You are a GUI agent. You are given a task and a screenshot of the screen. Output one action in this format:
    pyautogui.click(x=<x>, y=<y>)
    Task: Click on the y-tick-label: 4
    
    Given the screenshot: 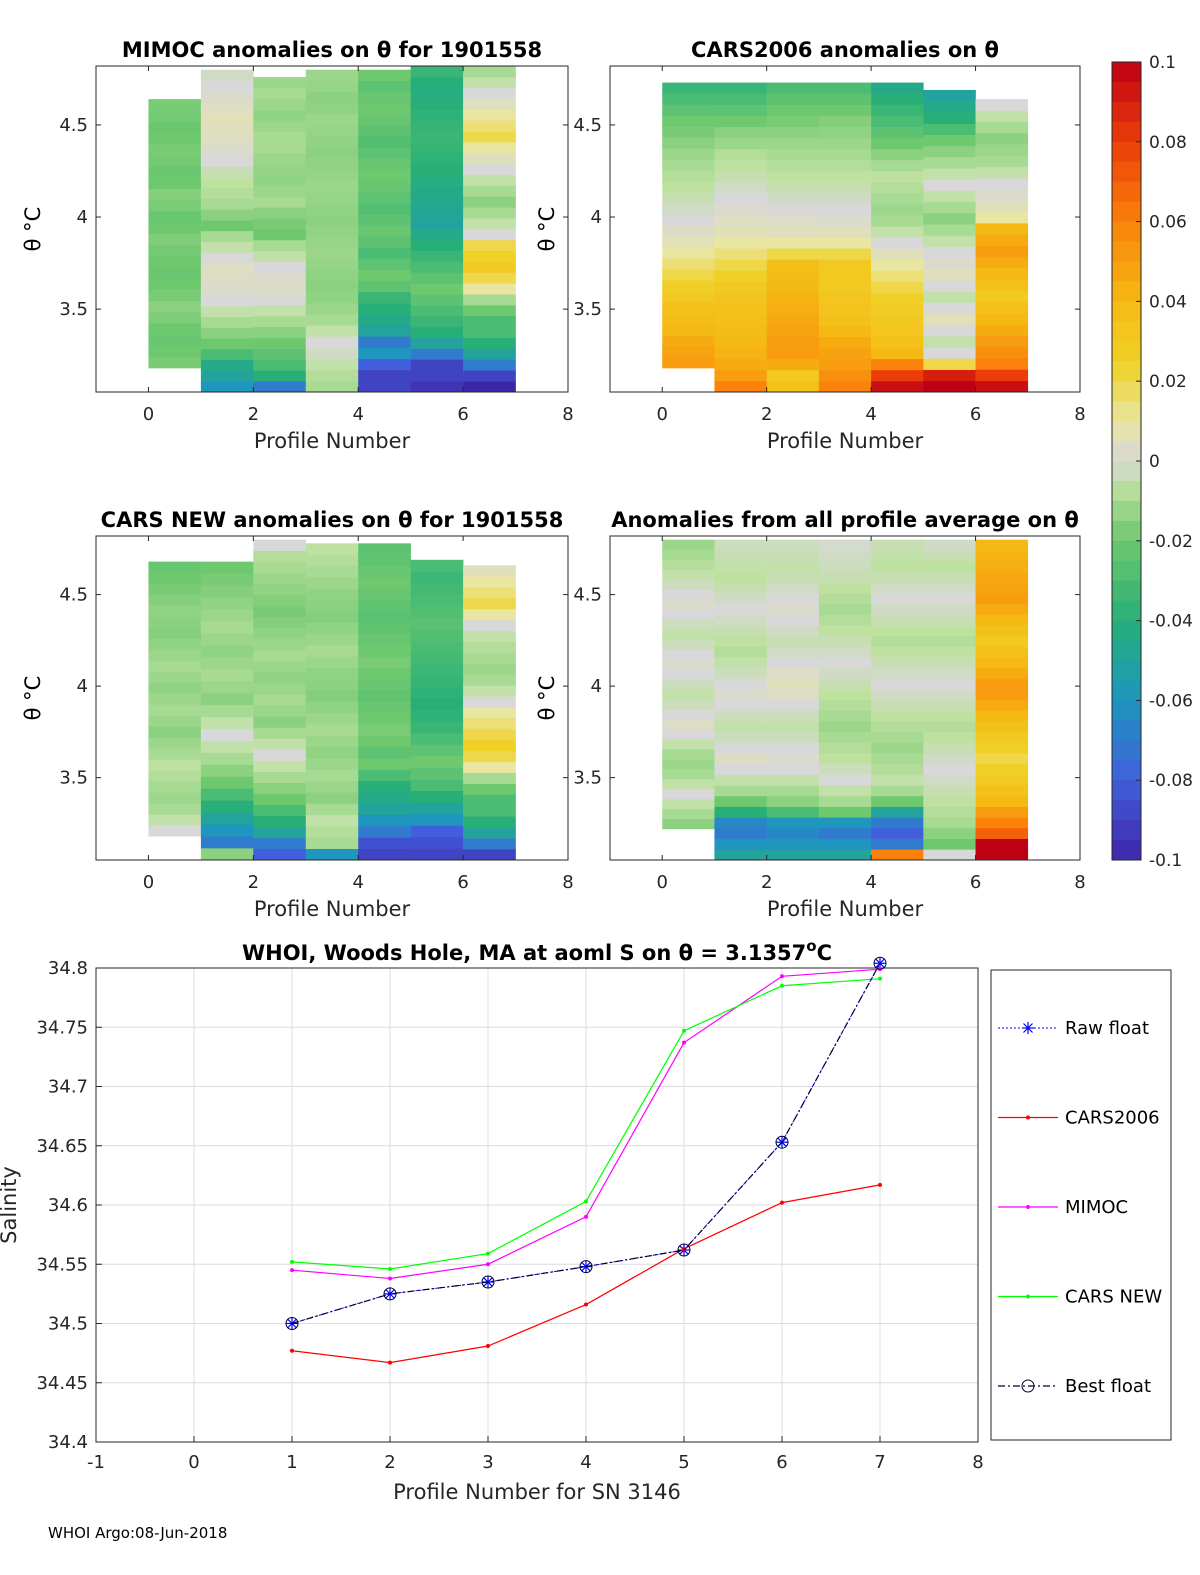 What is the action you would take?
    pyautogui.click(x=82, y=686)
    